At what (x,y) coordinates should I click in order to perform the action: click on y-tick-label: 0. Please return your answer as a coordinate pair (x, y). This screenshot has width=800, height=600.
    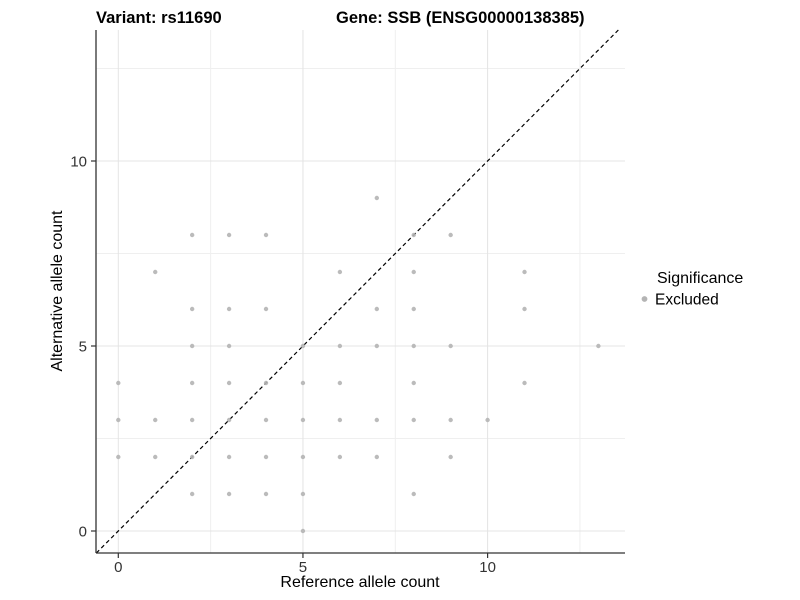
    Looking at the image, I should click on (83, 532).